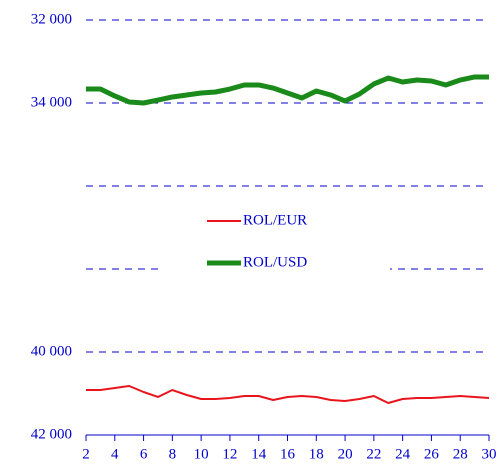 The width and height of the screenshot is (501, 465). Describe the element at coordinates (86, 454) in the screenshot. I see `x-tick-label: 2` at that location.